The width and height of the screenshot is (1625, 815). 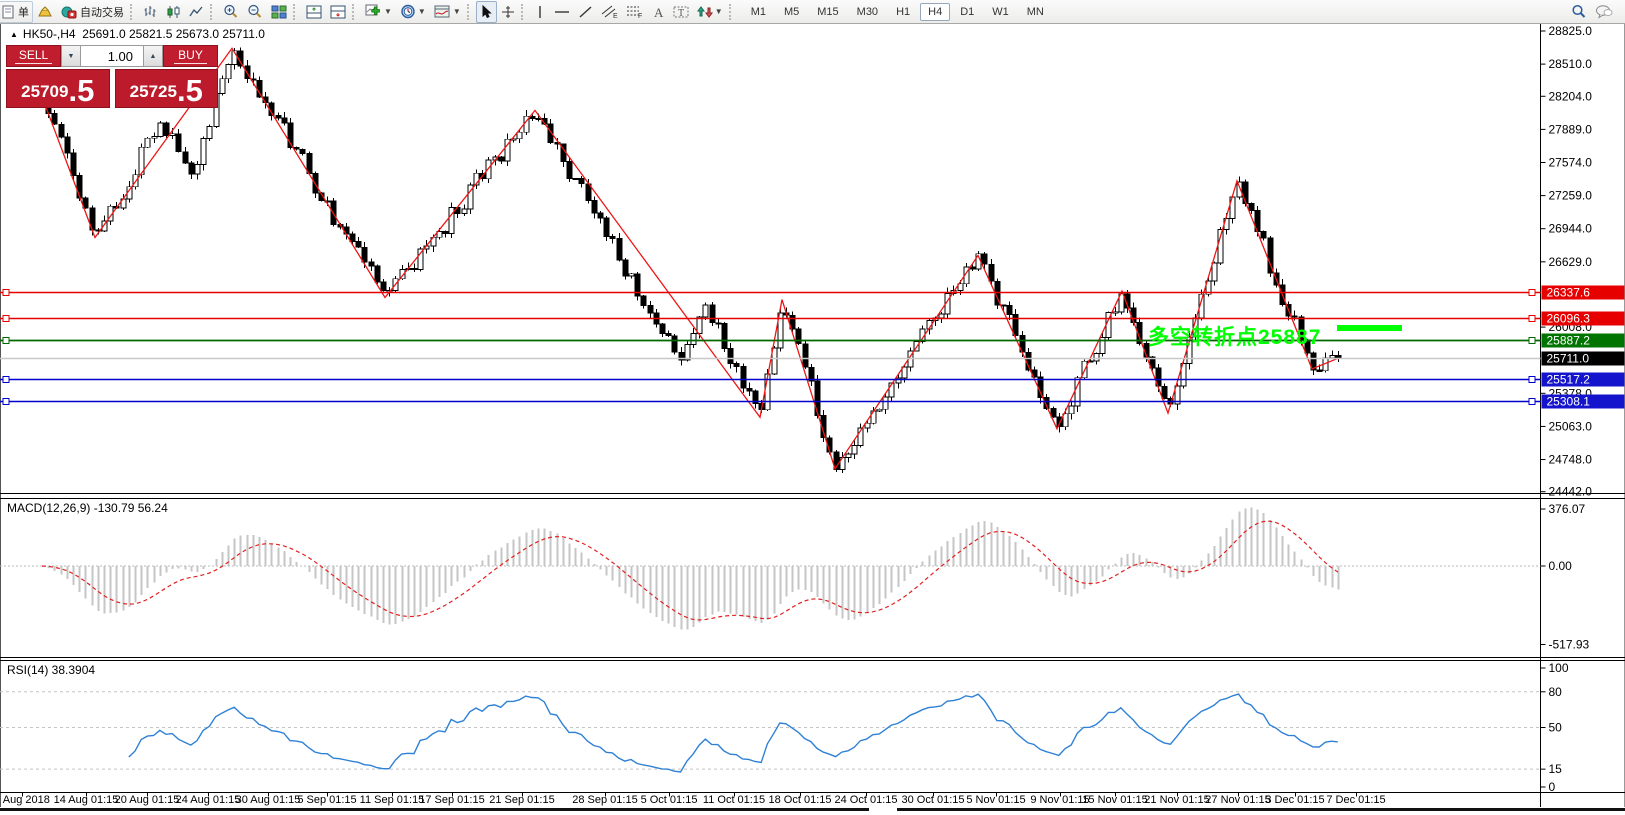 What do you see at coordinates (903, 11) in the screenshot?
I see `timeframe-H1: H1` at bounding box center [903, 11].